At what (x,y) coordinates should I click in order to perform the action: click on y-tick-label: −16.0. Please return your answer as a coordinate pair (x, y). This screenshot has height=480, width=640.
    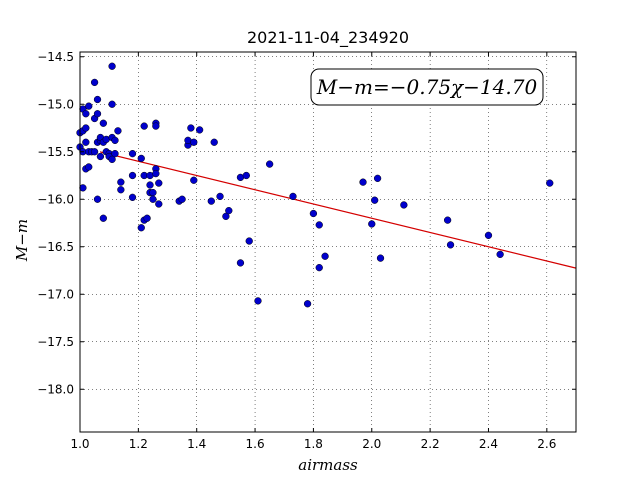
    Looking at the image, I should click on (55, 199).